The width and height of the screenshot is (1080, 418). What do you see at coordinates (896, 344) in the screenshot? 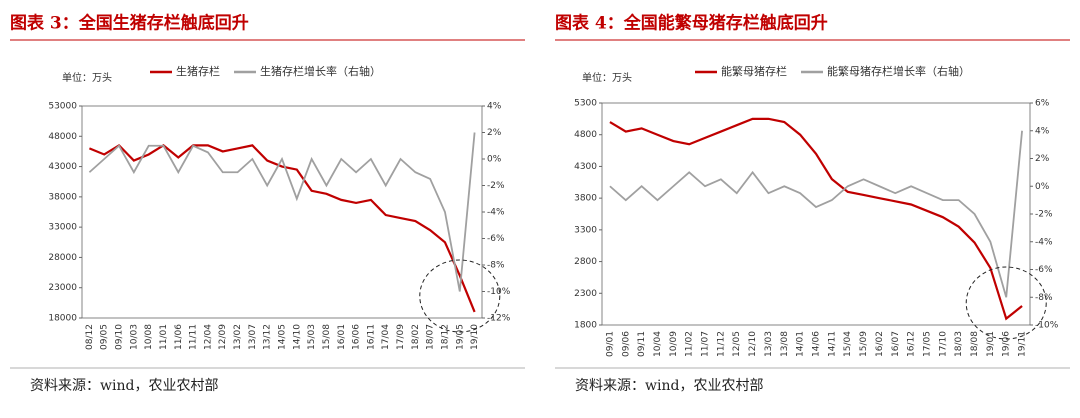
I see `x-tick-label: 16/07` at bounding box center [896, 344].